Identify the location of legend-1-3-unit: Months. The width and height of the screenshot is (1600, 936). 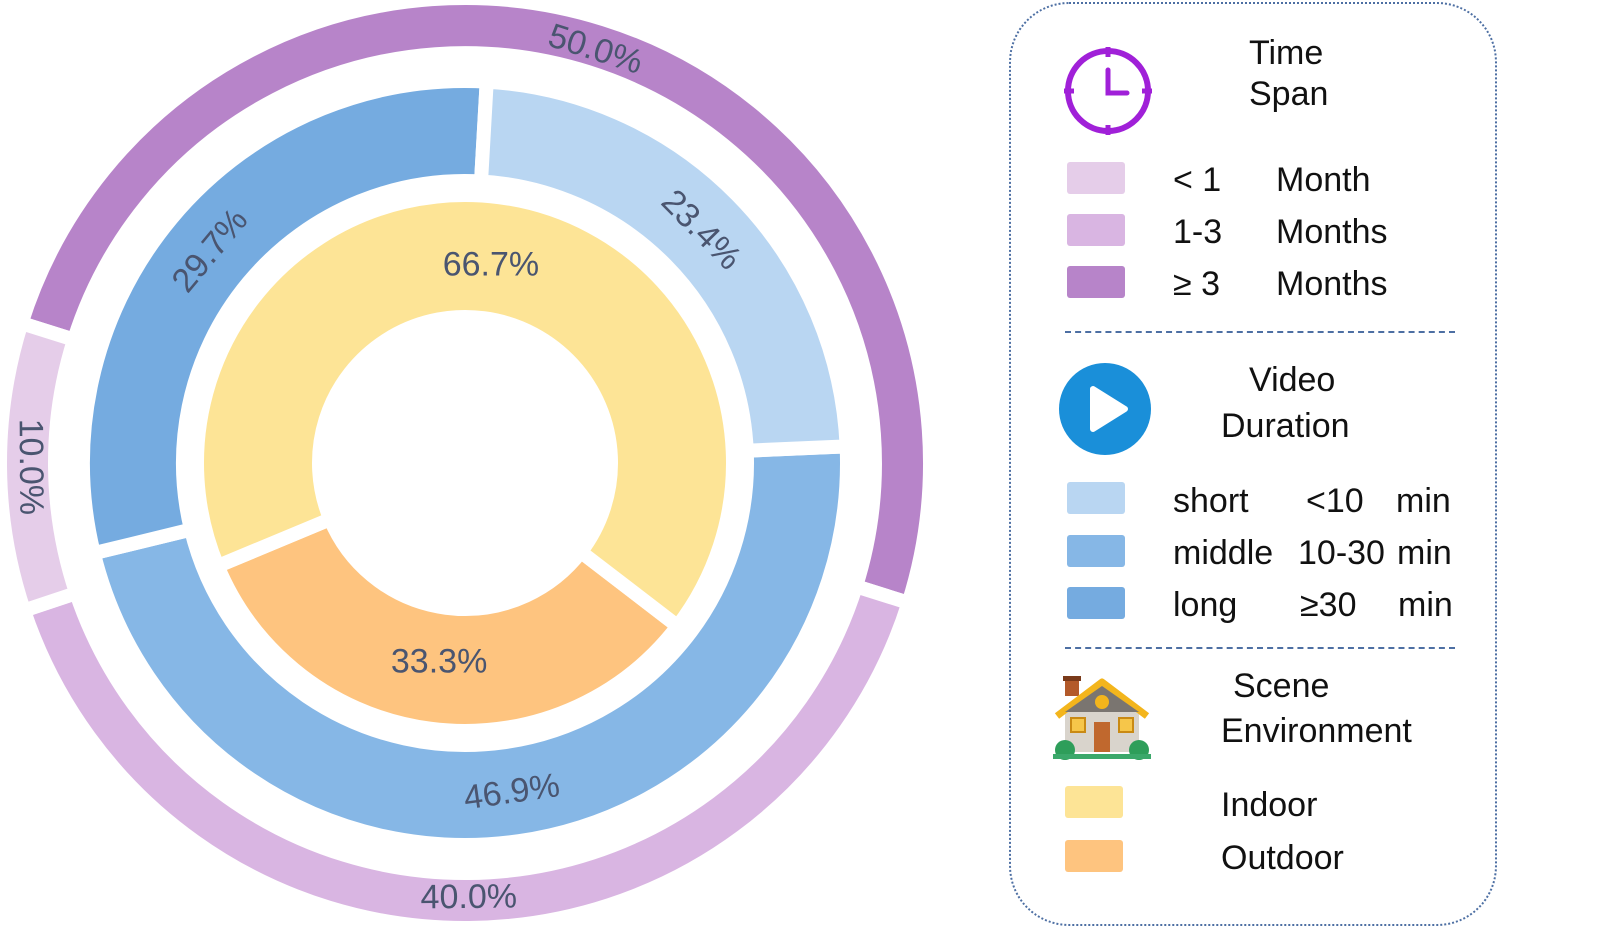
(1332, 232).